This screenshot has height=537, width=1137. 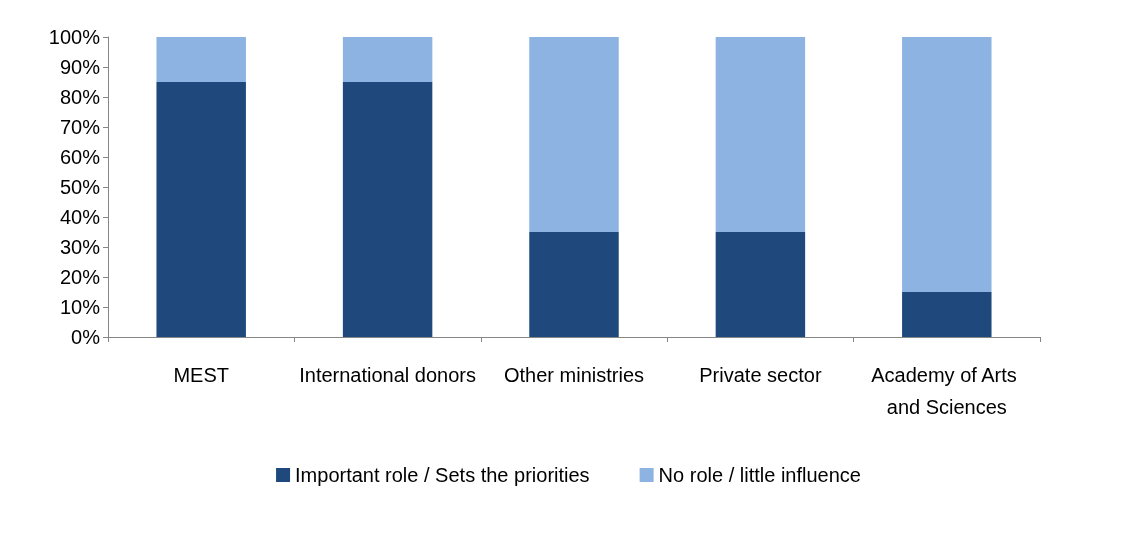 What do you see at coordinates (759, 475) in the screenshot?
I see `legend-label: No role / little influence` at bounding box center [759, 475].